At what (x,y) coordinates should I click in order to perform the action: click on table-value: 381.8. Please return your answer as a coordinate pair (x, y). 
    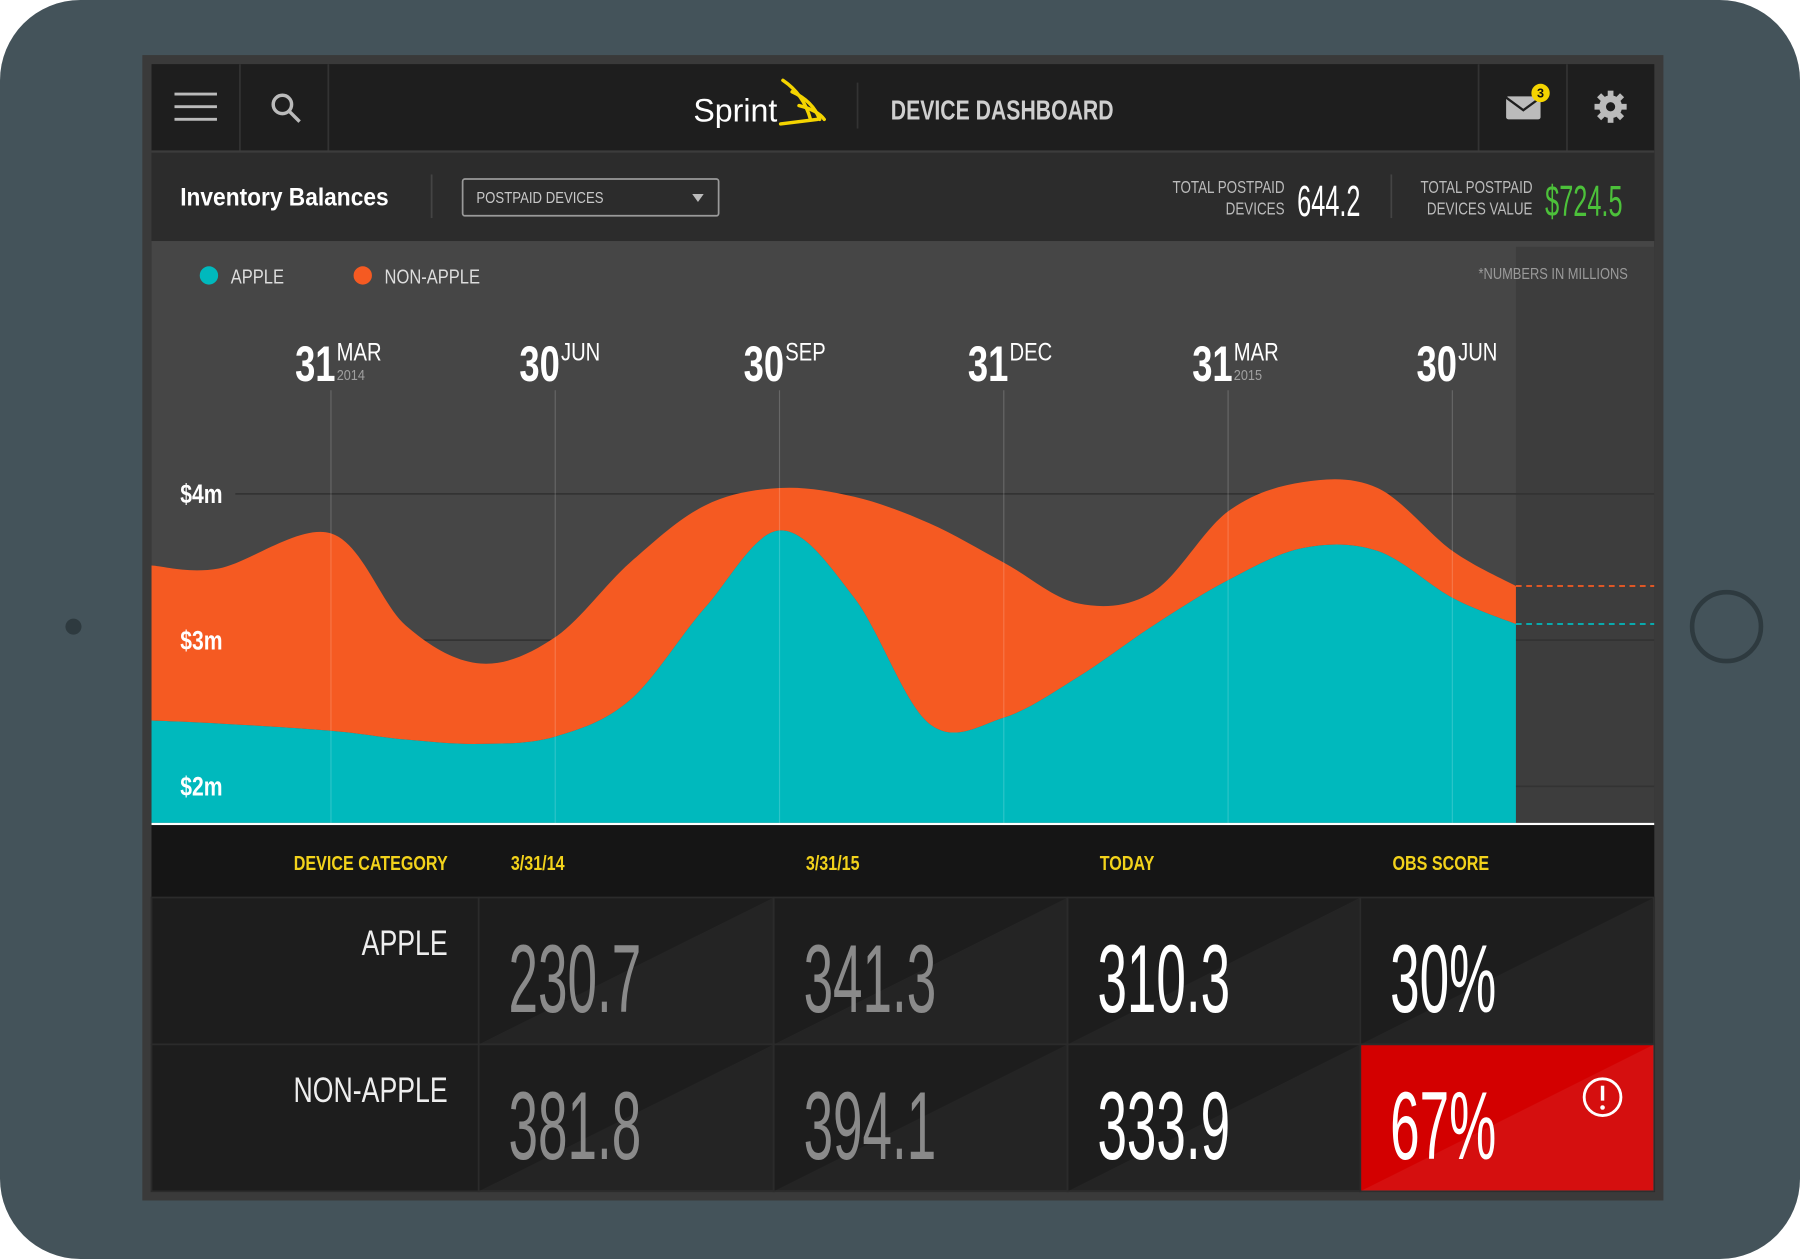
    Looking at the image, I should click on (575, 1127).